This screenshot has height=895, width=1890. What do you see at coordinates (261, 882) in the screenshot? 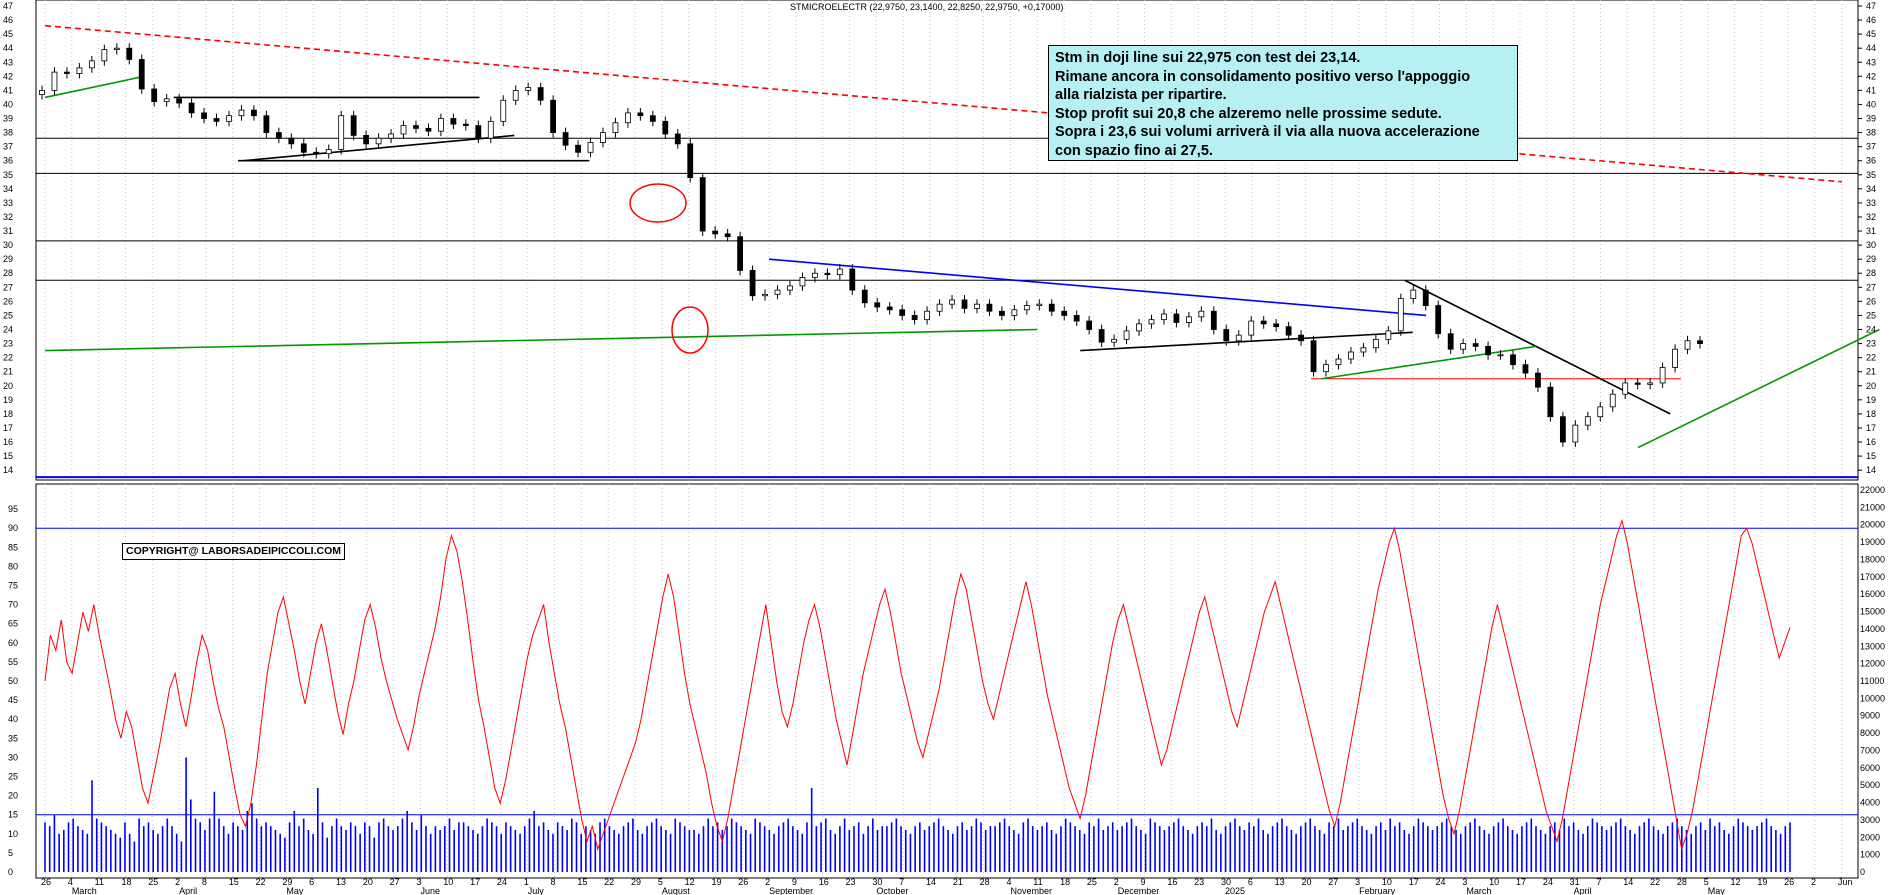
I see `x-day-label: 22` at bounding box center [261, 882].